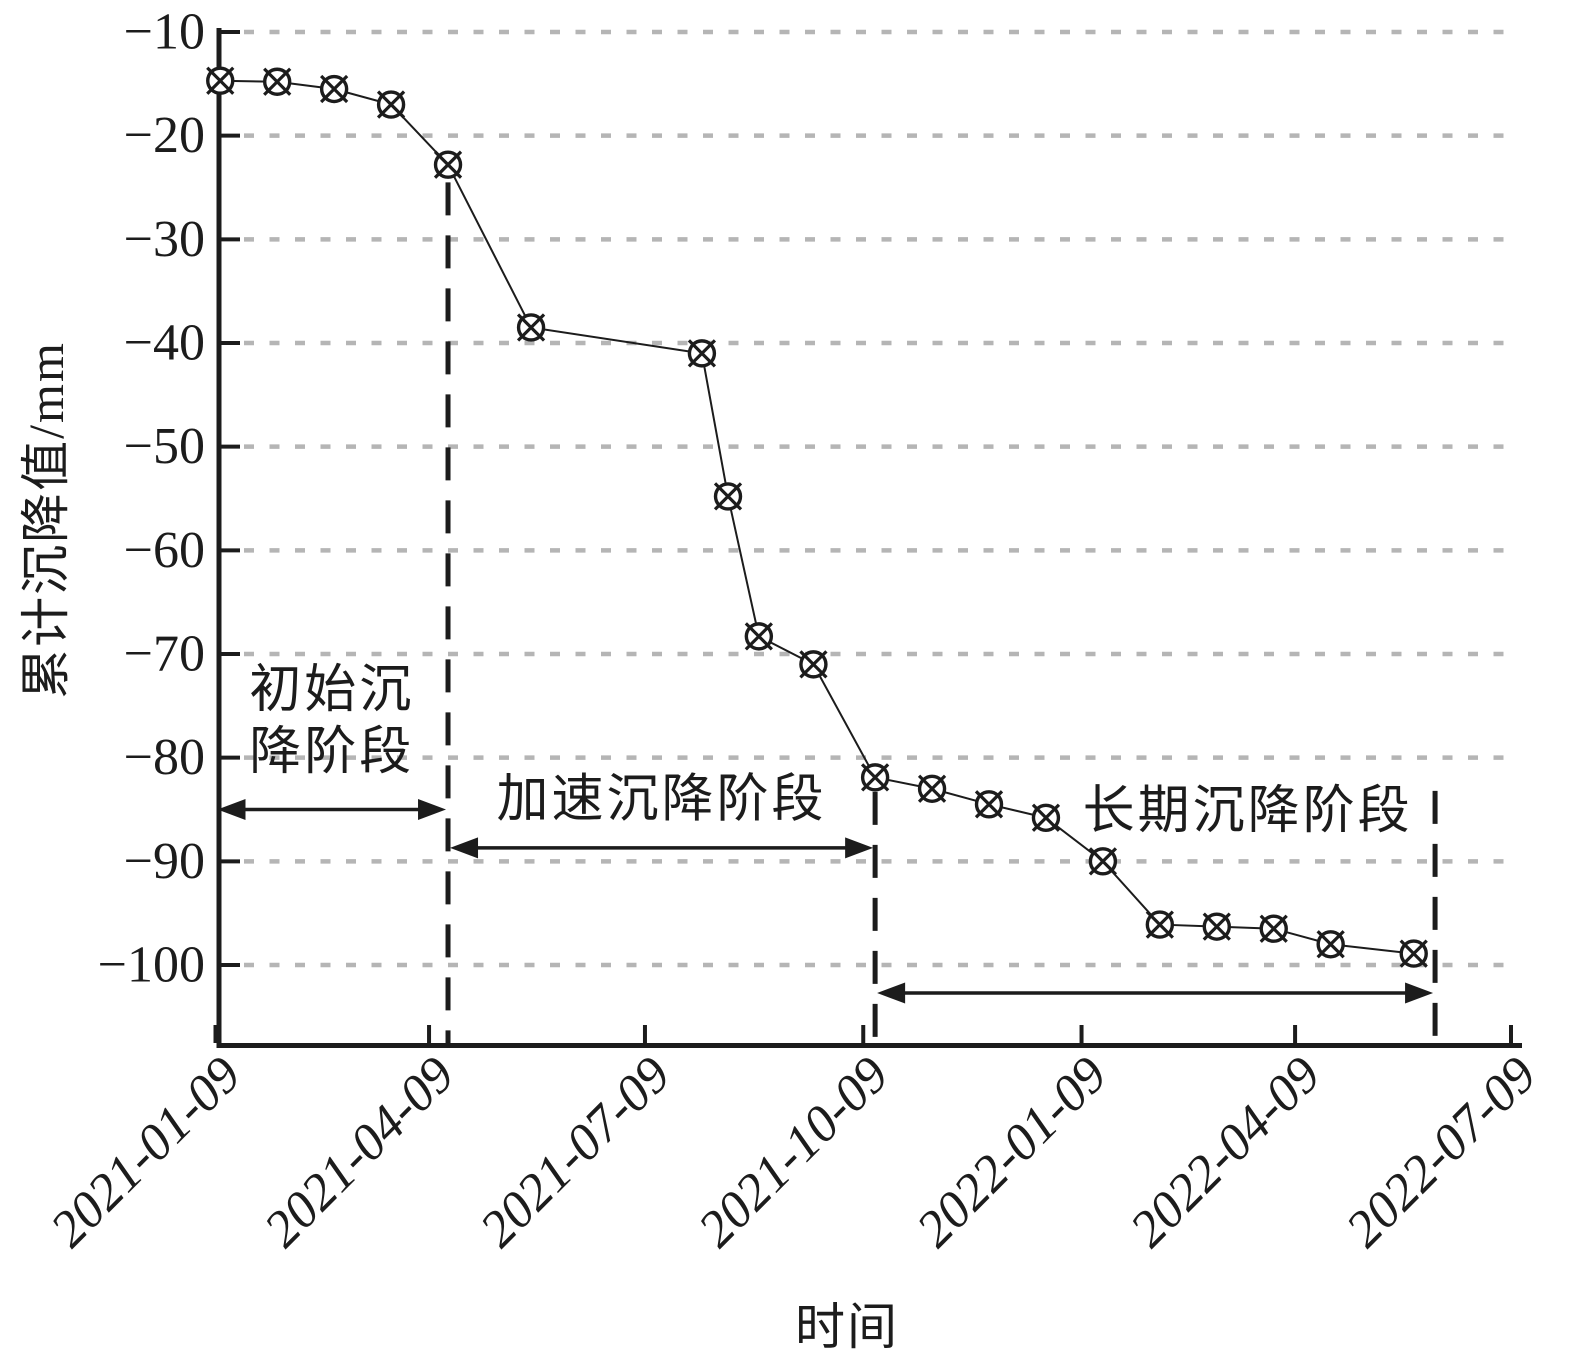 This screenshot has width=1575, height=1361. What do you see at coordinates (164, 446) in the screenshot?
I see `y-tick-label: −50` at bounding box center [164, 446].